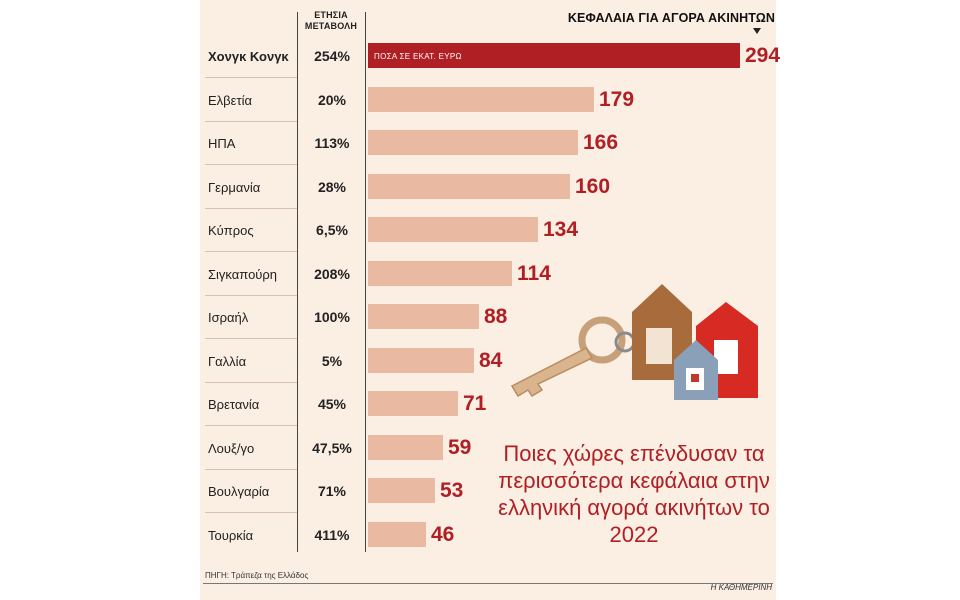  Describe the element at coordinates (231, 230) in the screenshot. I see `country-label: Κύπρος` at that location.